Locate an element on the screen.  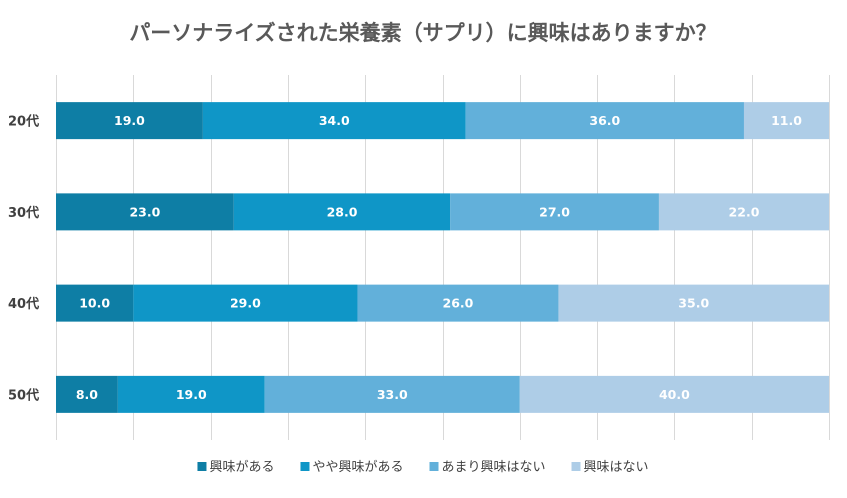
legend-item: あまり興味はない is located at coordinates (487, 467).